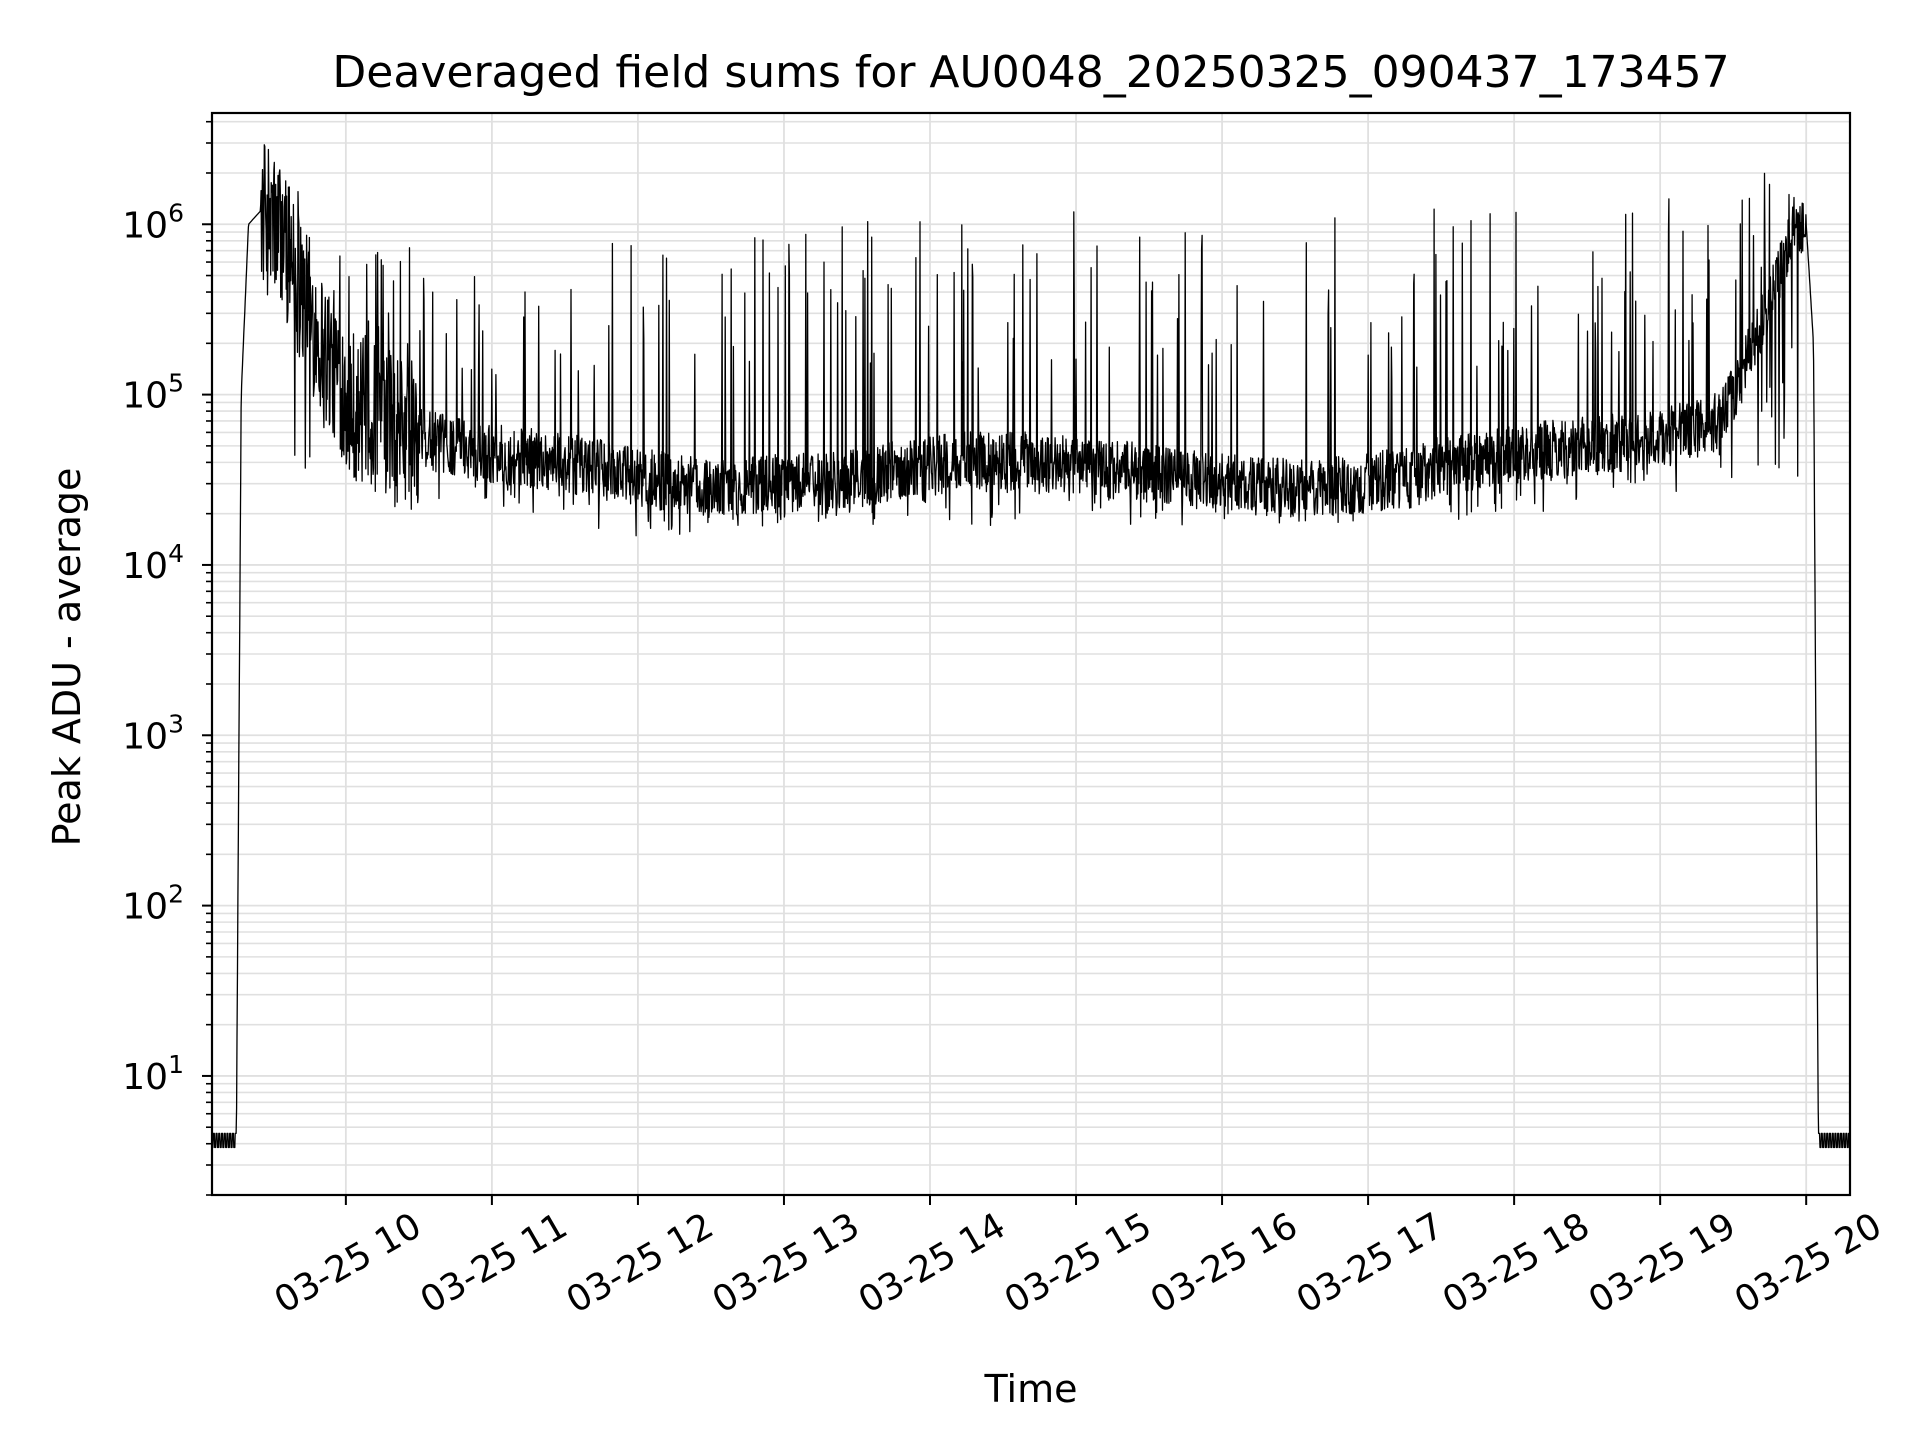  I want to click on y-tick-label: 10⁴, so click(153, 563).